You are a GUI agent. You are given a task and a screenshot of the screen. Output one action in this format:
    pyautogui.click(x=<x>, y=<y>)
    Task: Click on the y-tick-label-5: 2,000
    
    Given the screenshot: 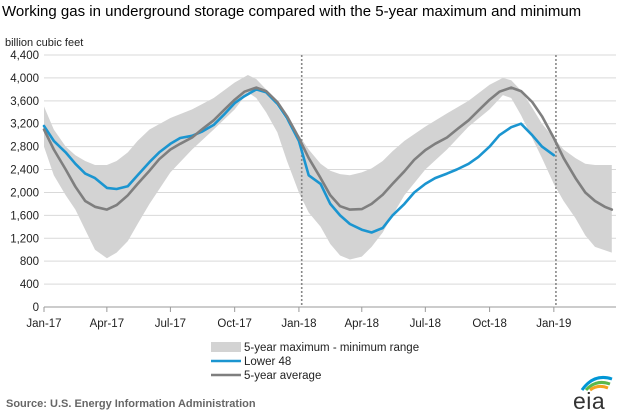 What is the action you would take?
    pyautogui.click(x=24, y=193)
    